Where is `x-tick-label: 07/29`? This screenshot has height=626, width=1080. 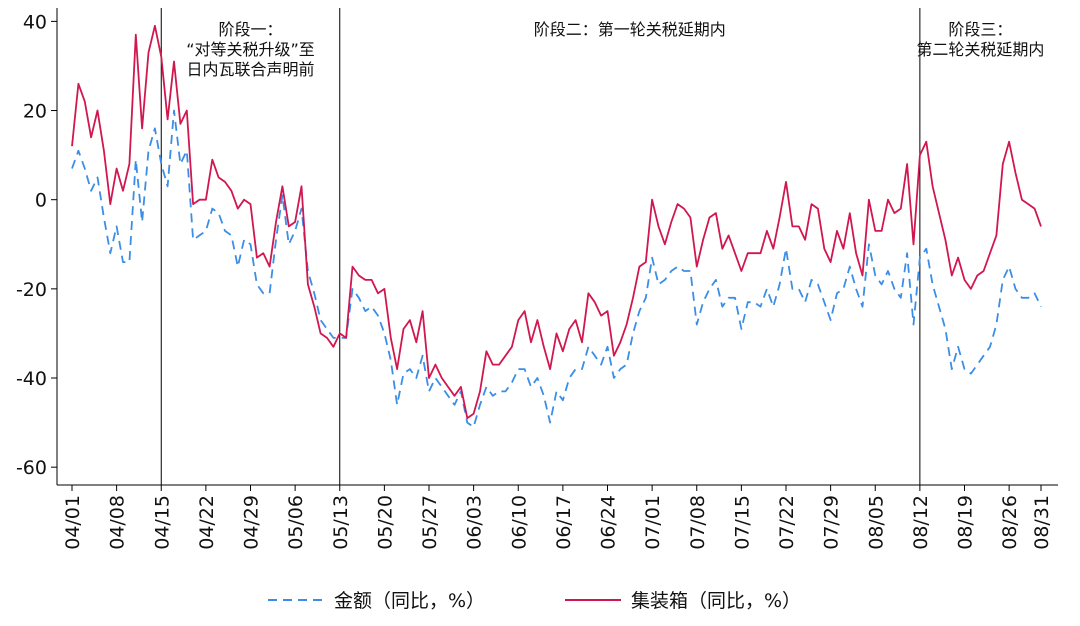
x-tick-label: 07/29 is located at coordinates (832, 522).